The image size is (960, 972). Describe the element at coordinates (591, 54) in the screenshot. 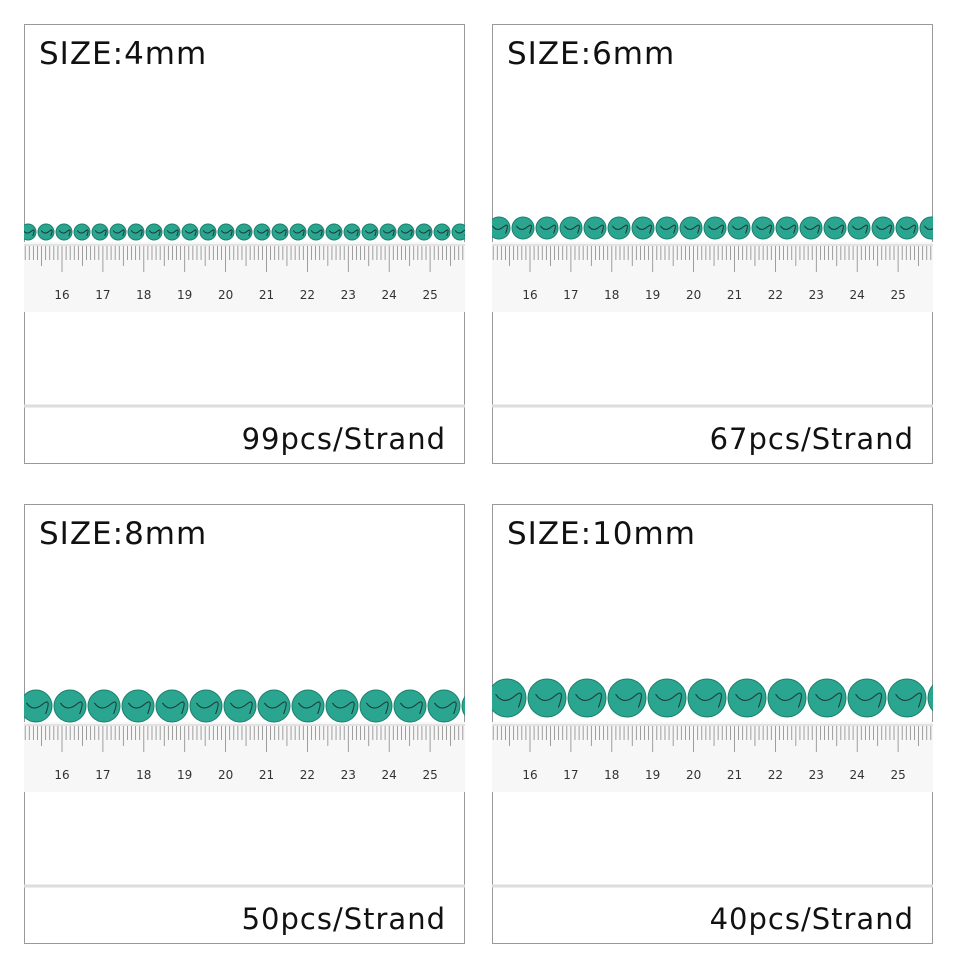

I see `size-label: SIZE:6mm` at that location.